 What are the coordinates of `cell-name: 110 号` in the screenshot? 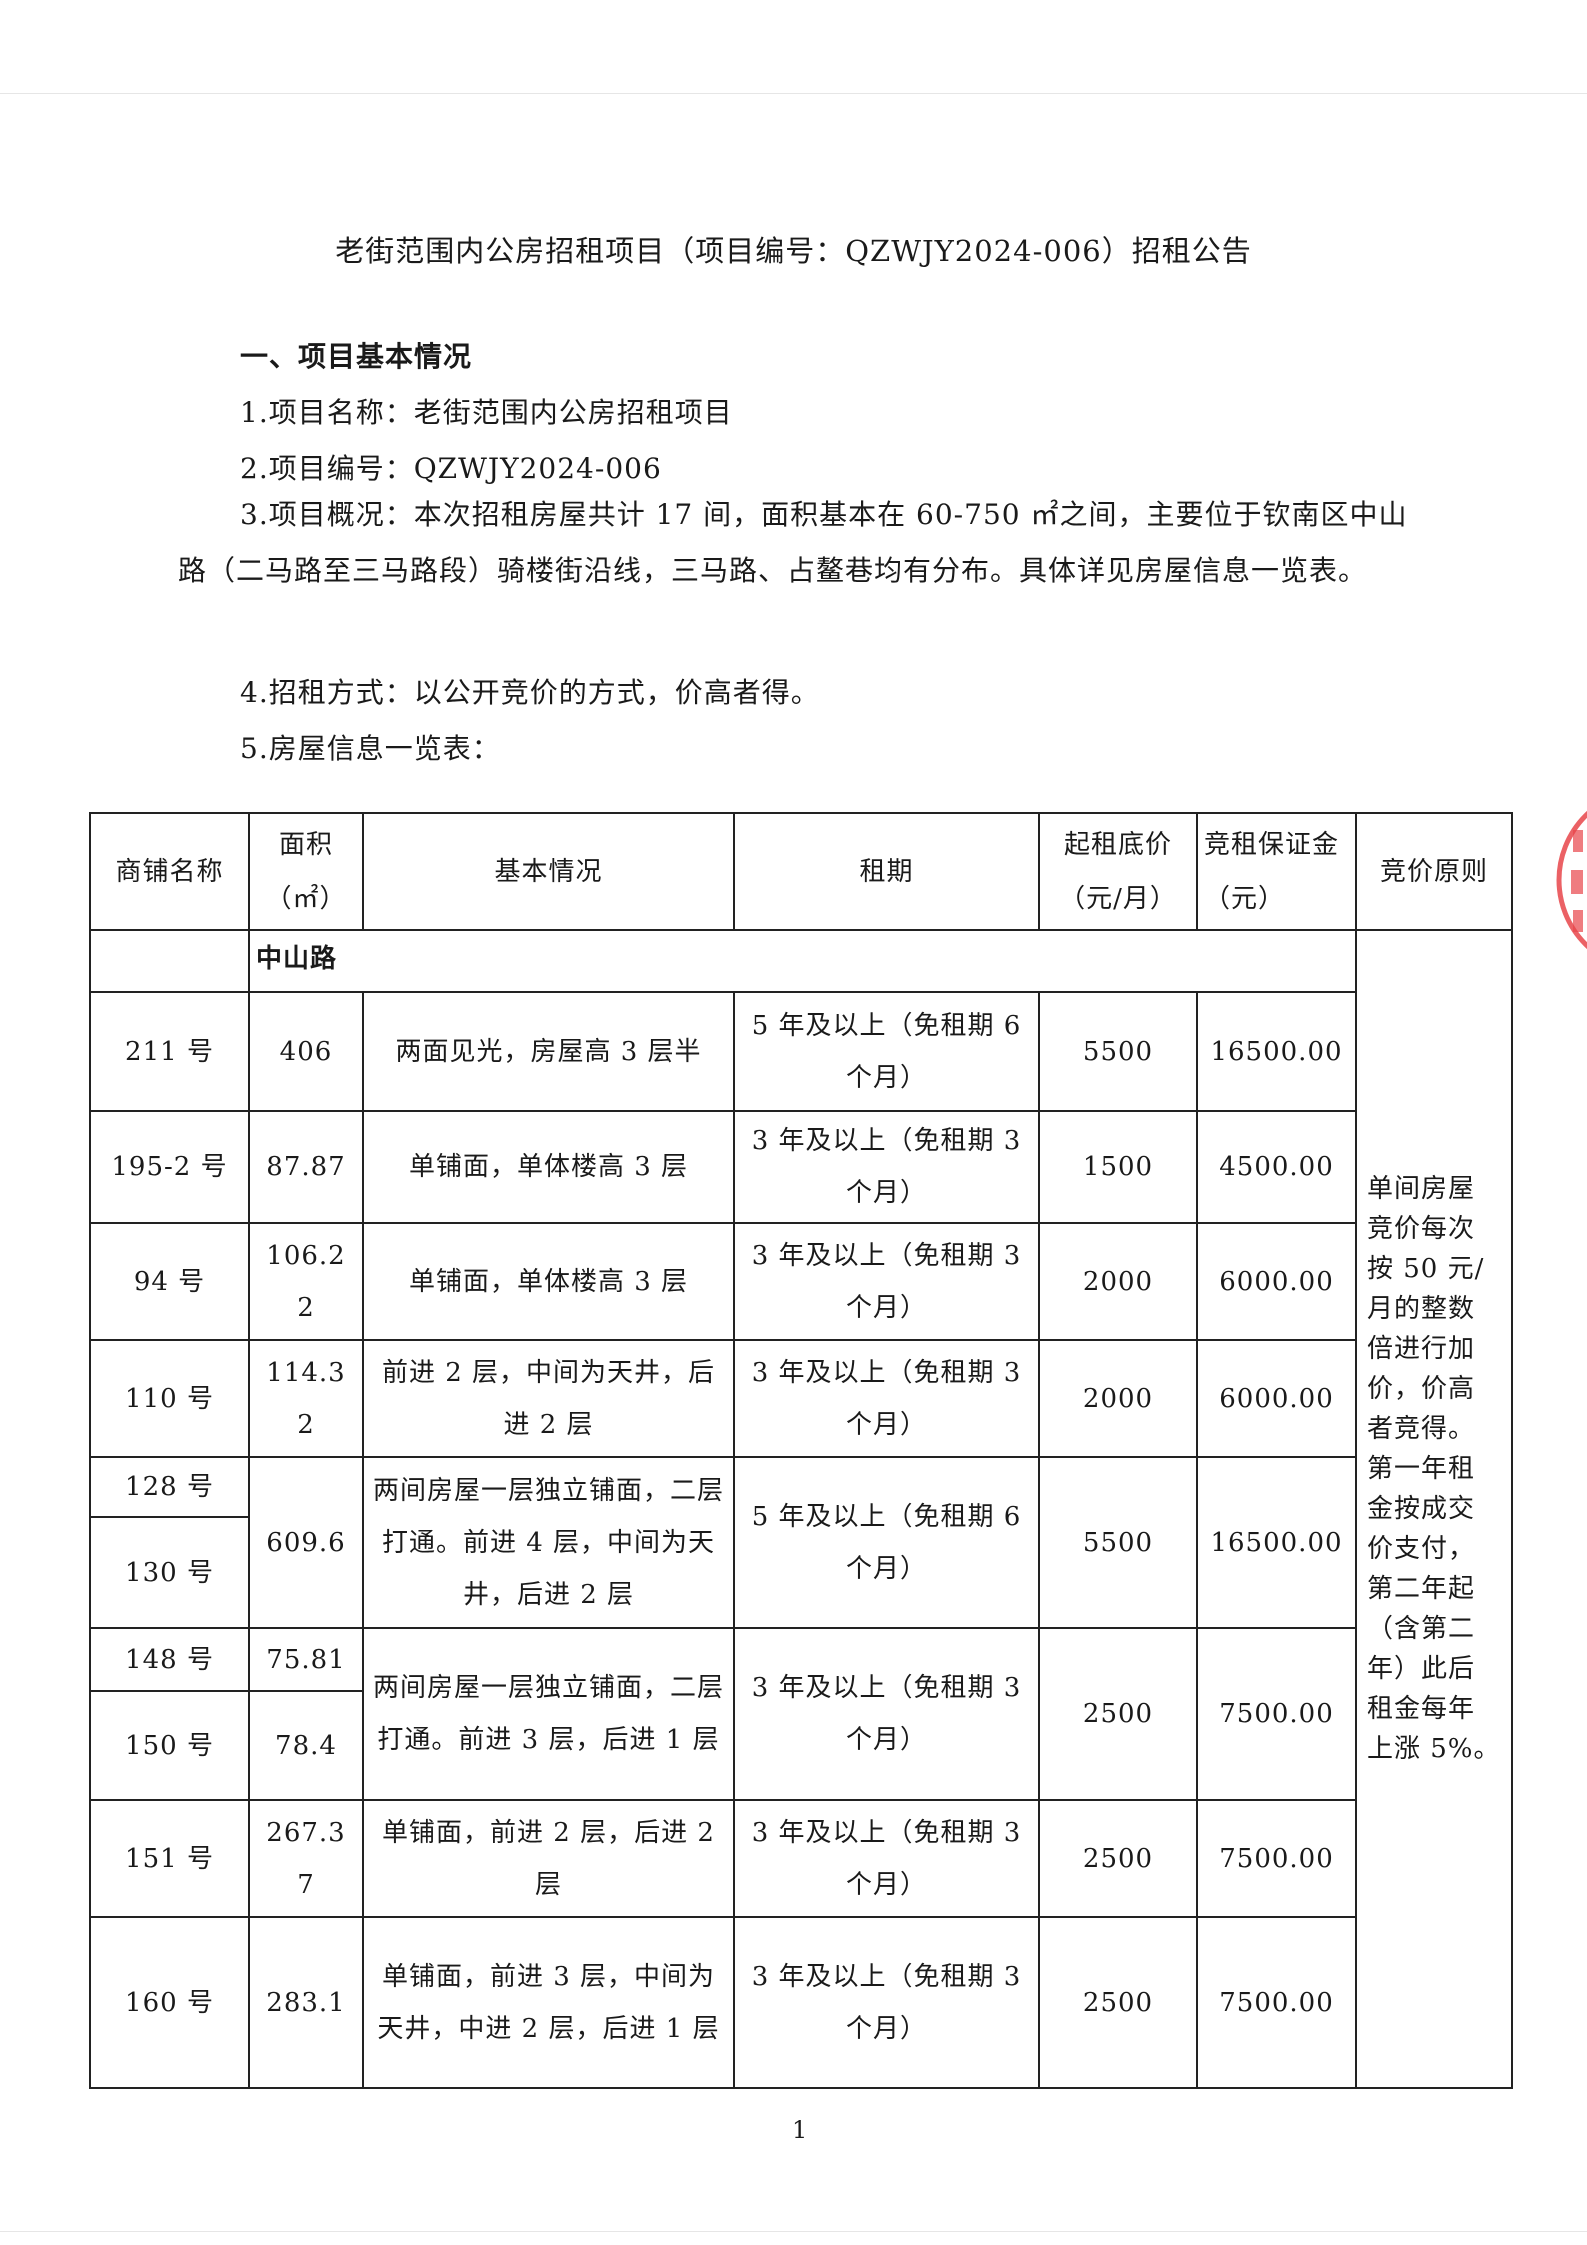 It's located at (169, 1398).